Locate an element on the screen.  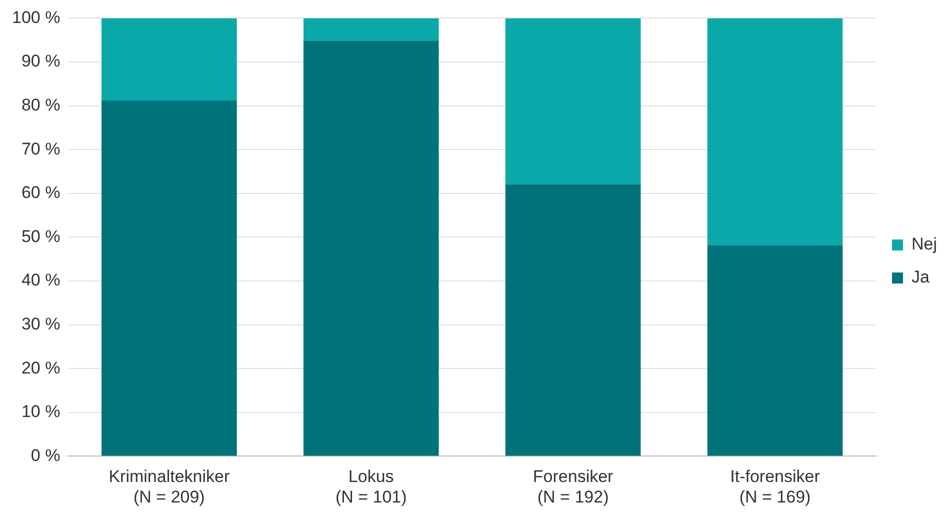
y-tick-label: 50 % is located at coordinates (40, 236).